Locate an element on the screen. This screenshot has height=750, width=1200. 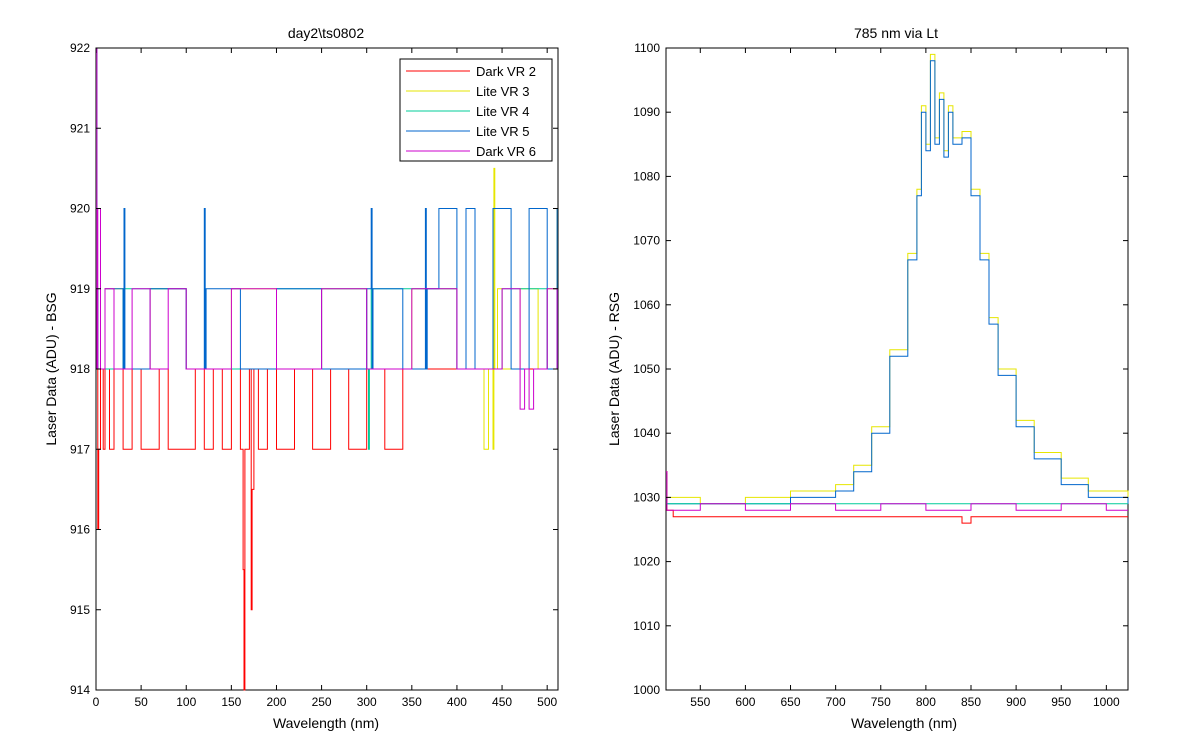
legend-label-5: Dark VR 6 is located at coordinates (506, 151).